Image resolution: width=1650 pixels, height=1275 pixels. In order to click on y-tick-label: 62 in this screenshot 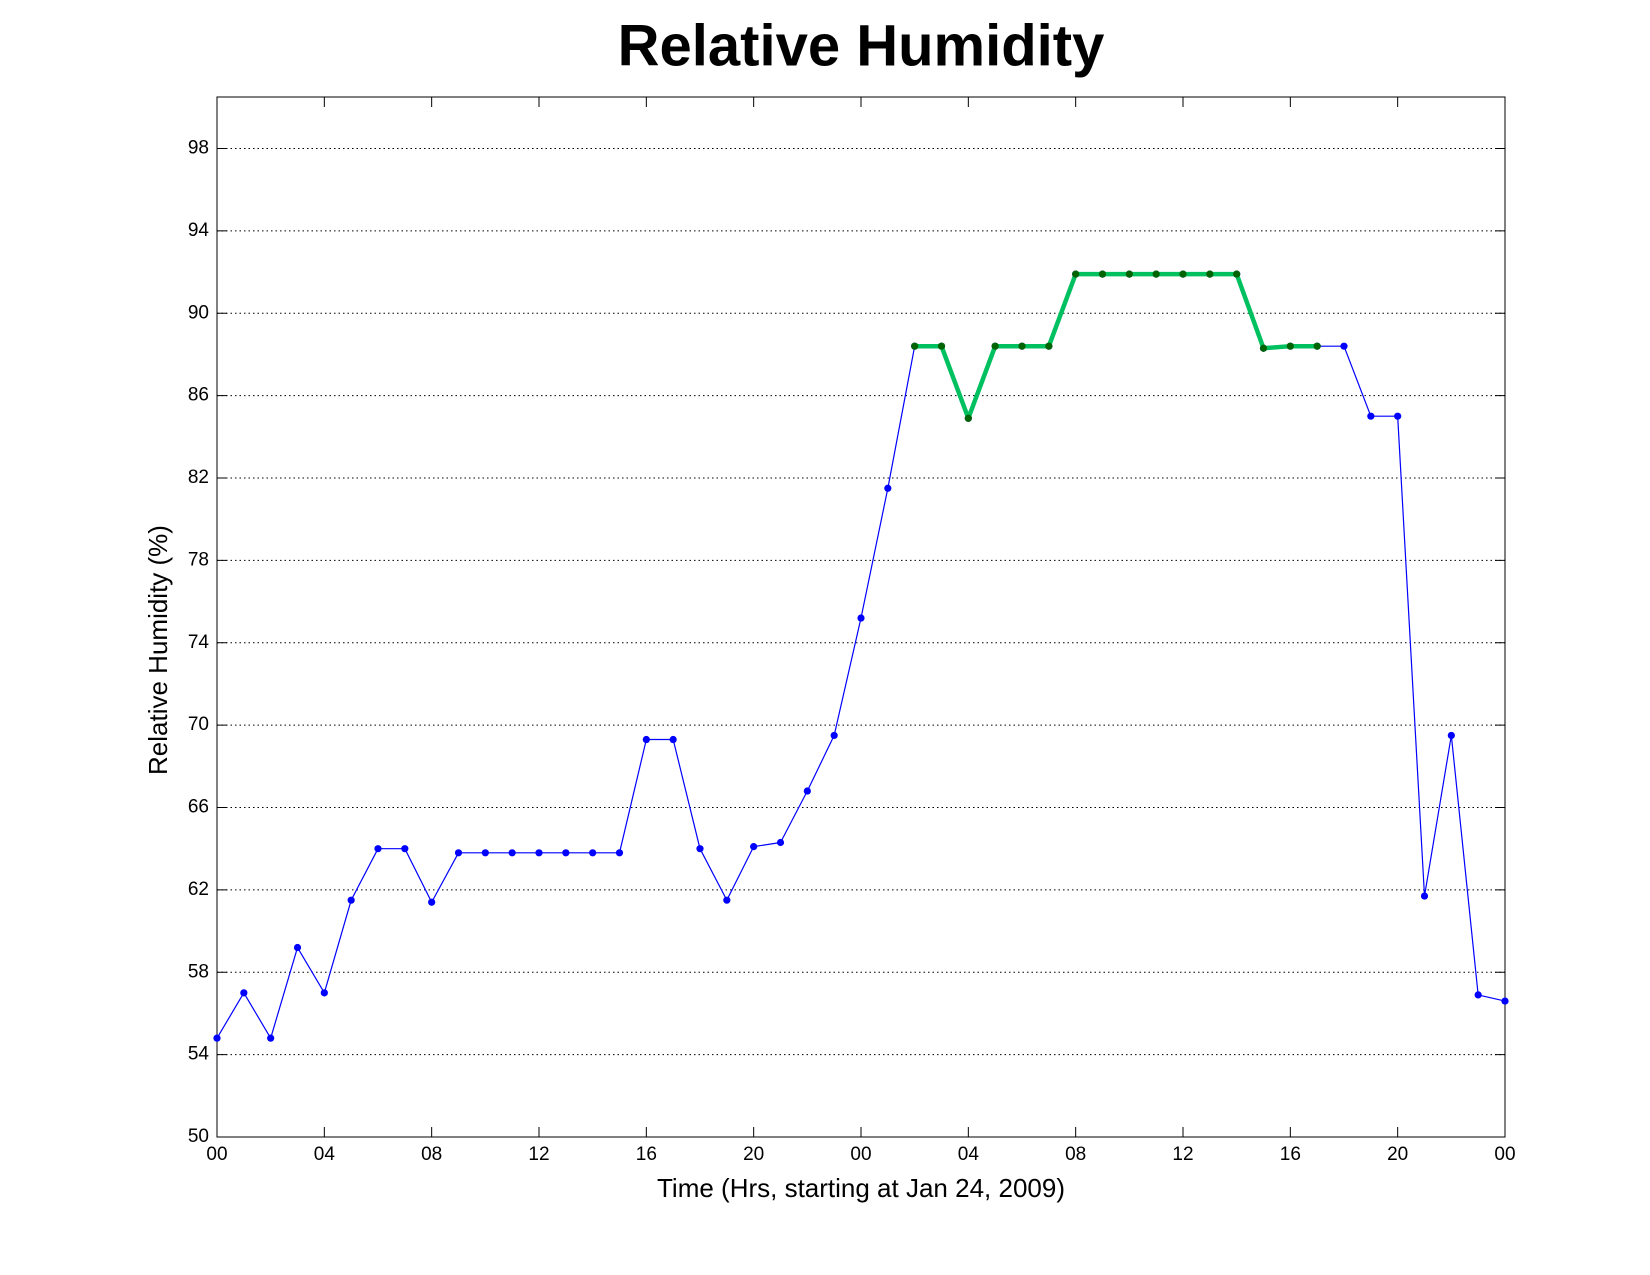, I will do `click(198, 889)`.